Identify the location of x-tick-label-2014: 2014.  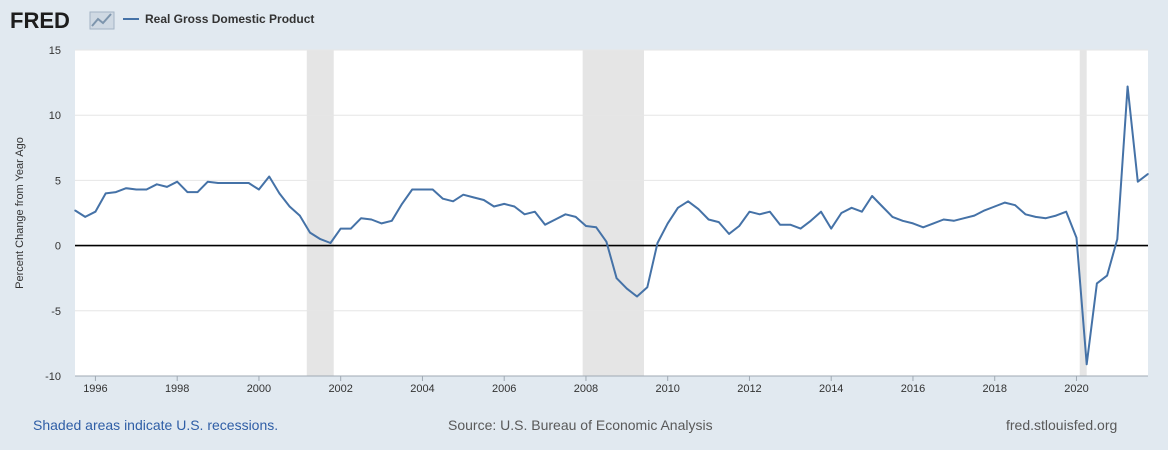
(831, 389).